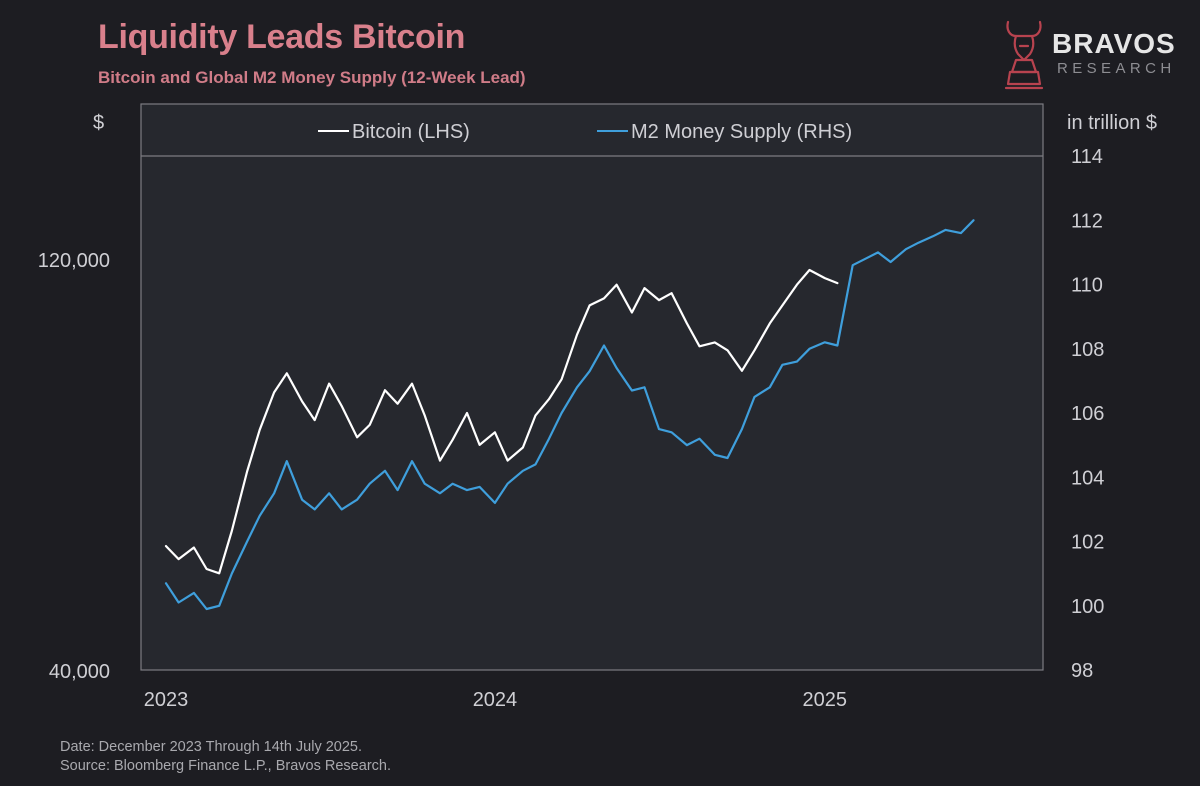 This screenshot has height=786, width=1200. What do you see at coordinates (1114, 43) in the screenshot?
I see `logo-wordmark: BRAVOS` at bounding box center [1114, 43].